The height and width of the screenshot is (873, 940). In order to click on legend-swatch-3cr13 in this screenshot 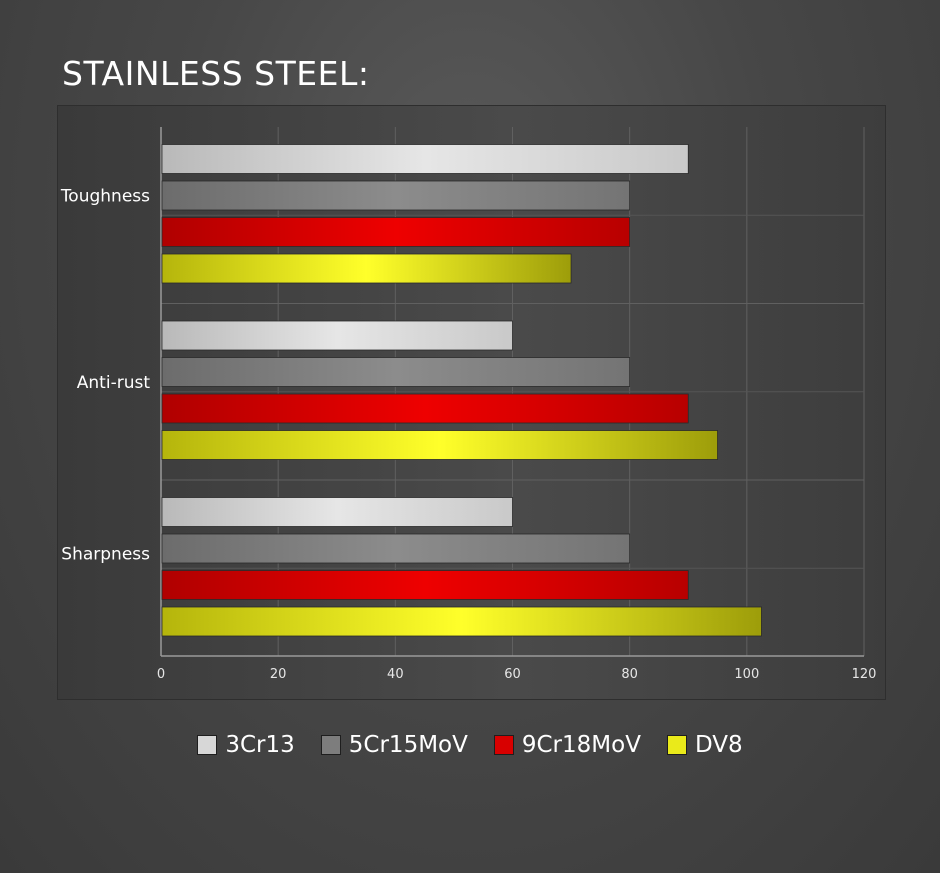, I will do `click(207, 745)`.